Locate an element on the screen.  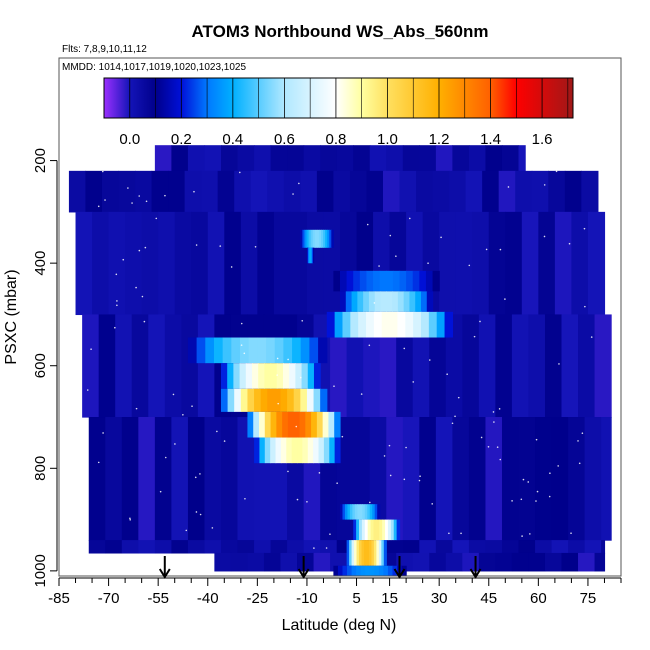
colorbar-tick-label: 0.4 is located at coordinates (232, 139).